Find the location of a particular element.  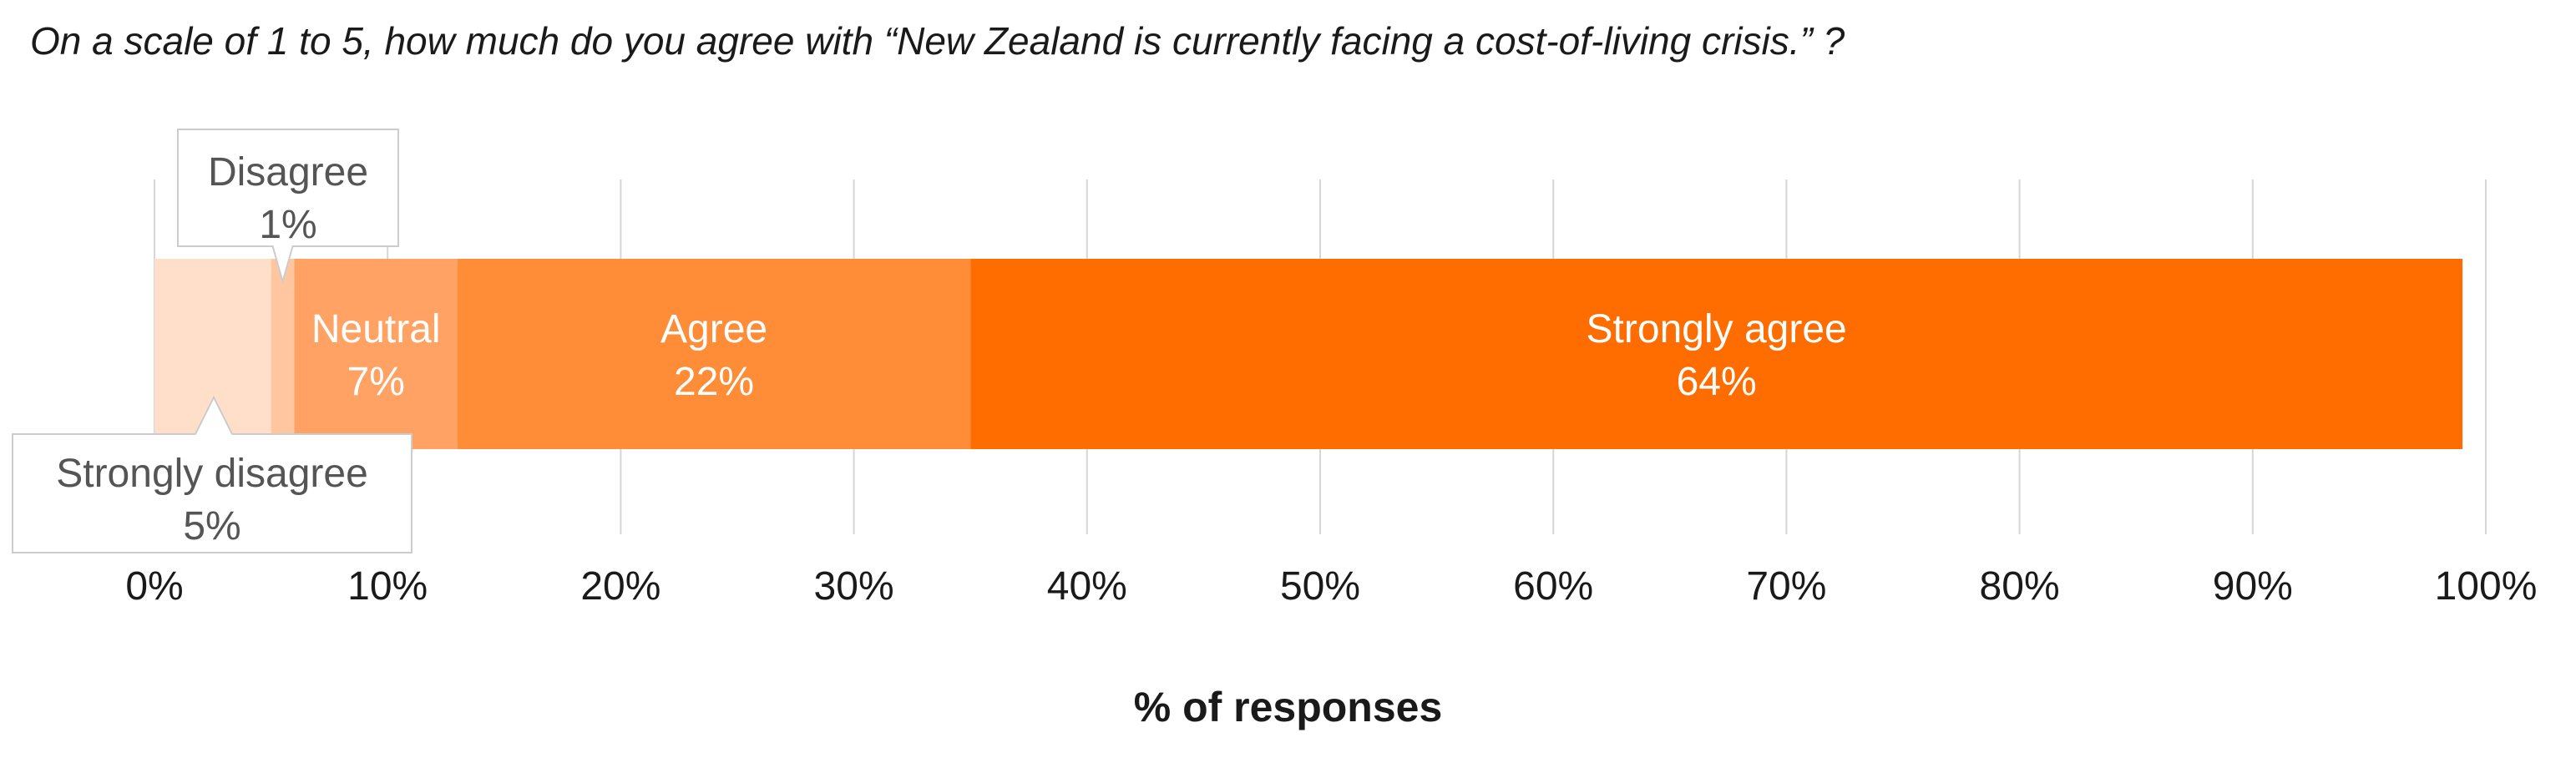

segment-value-label: 7% is located at coordinates (376, 382).